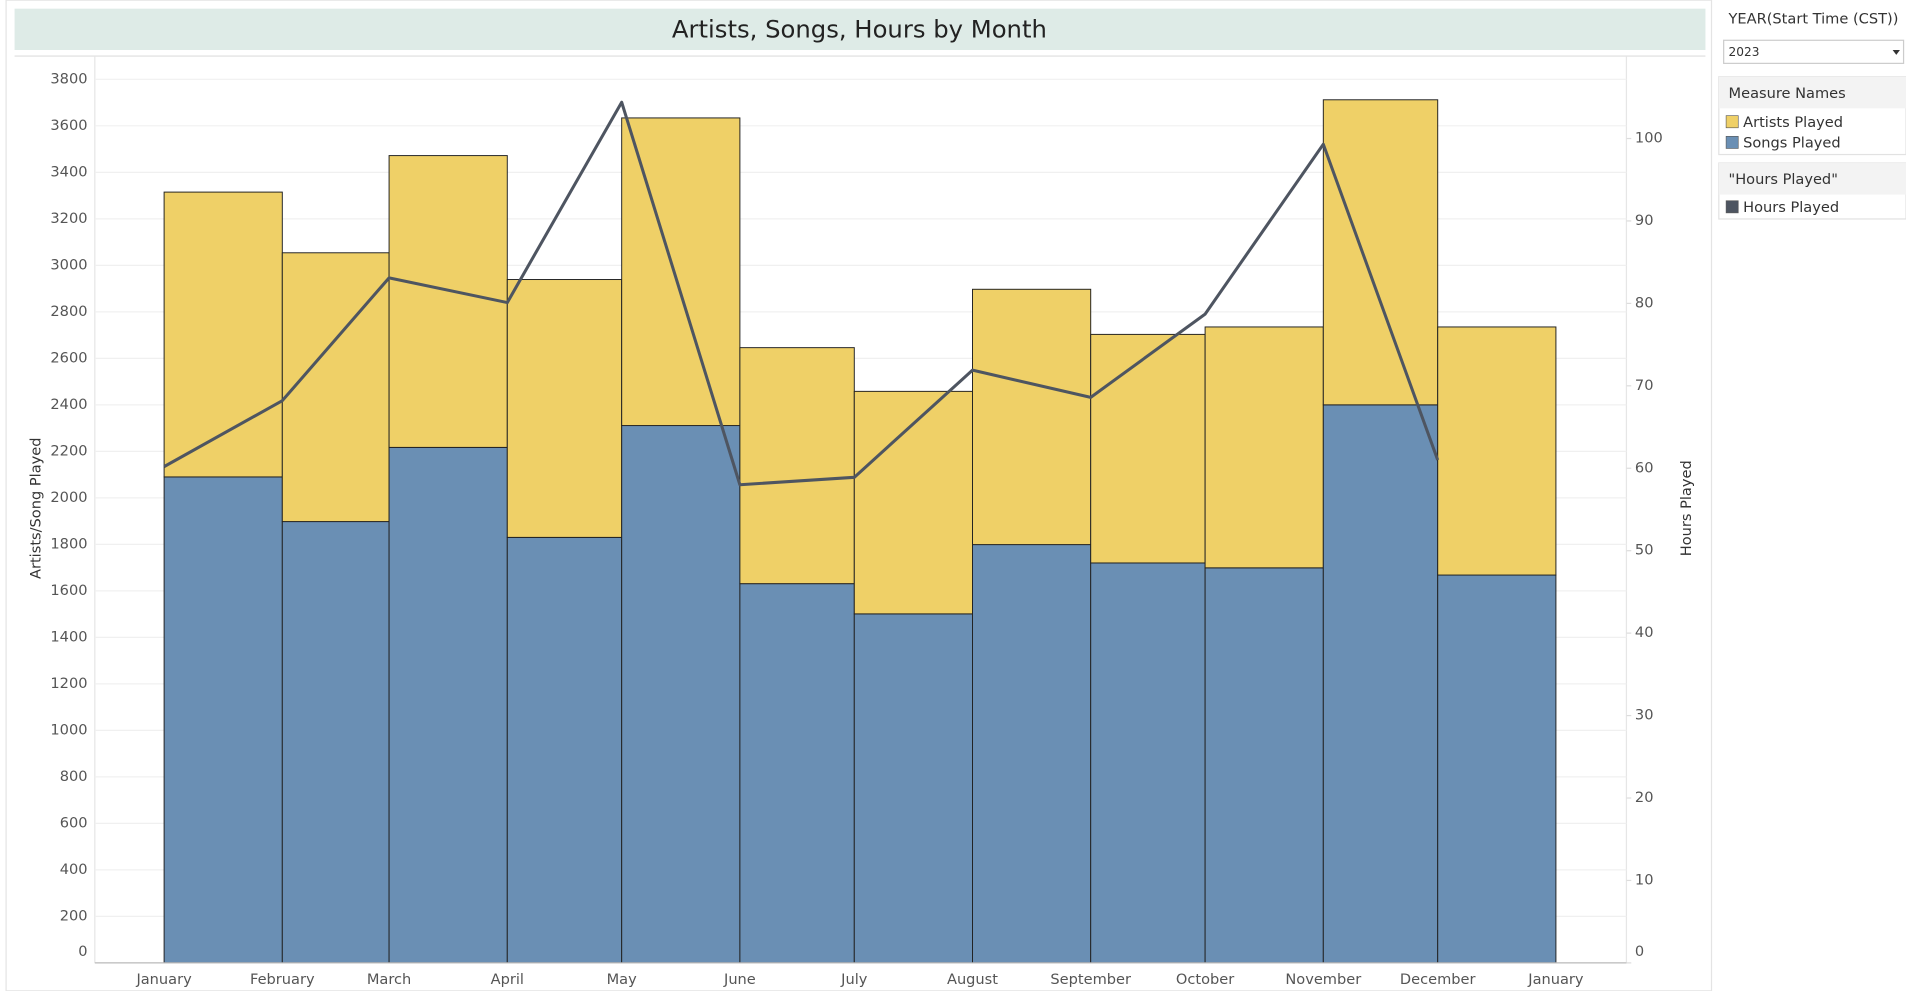 The width and height of the screenshot is (1906, 991). Describe the element at coordinates (282, 979) in the screenshot. I see `x-tick-label: February` at that location.